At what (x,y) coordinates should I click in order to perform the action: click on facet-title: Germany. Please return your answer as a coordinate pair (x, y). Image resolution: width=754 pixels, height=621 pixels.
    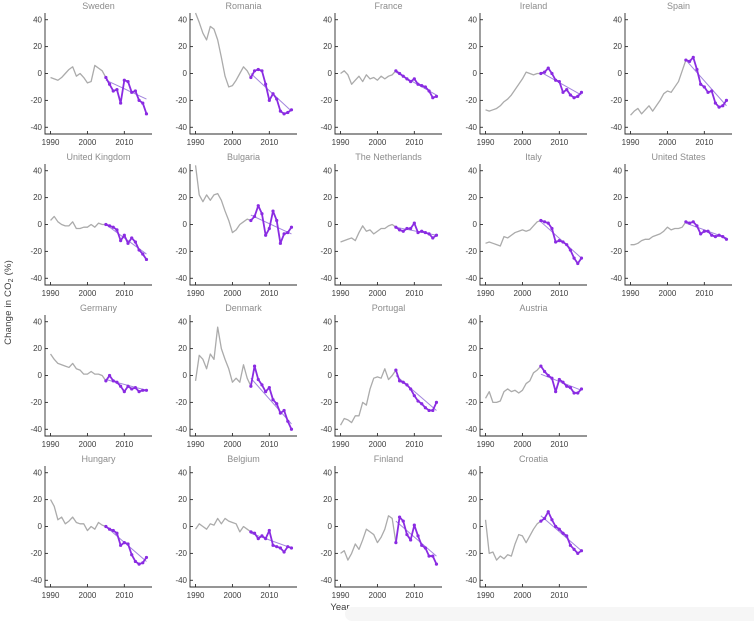
    Looking at the image, I should click on (99, 308).